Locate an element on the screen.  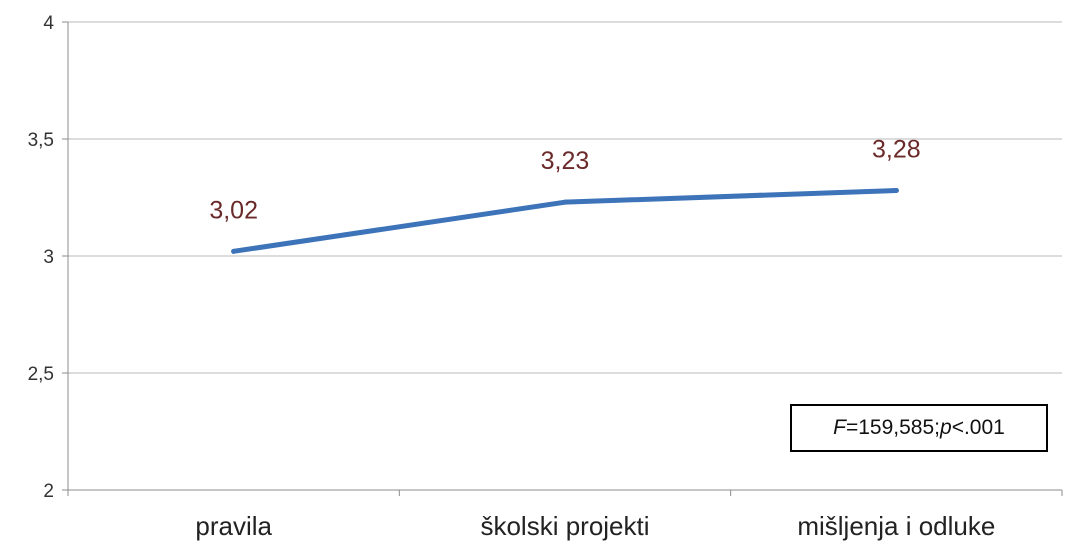
y-tick-label: 2,5 is located at coordinates (41, 374).